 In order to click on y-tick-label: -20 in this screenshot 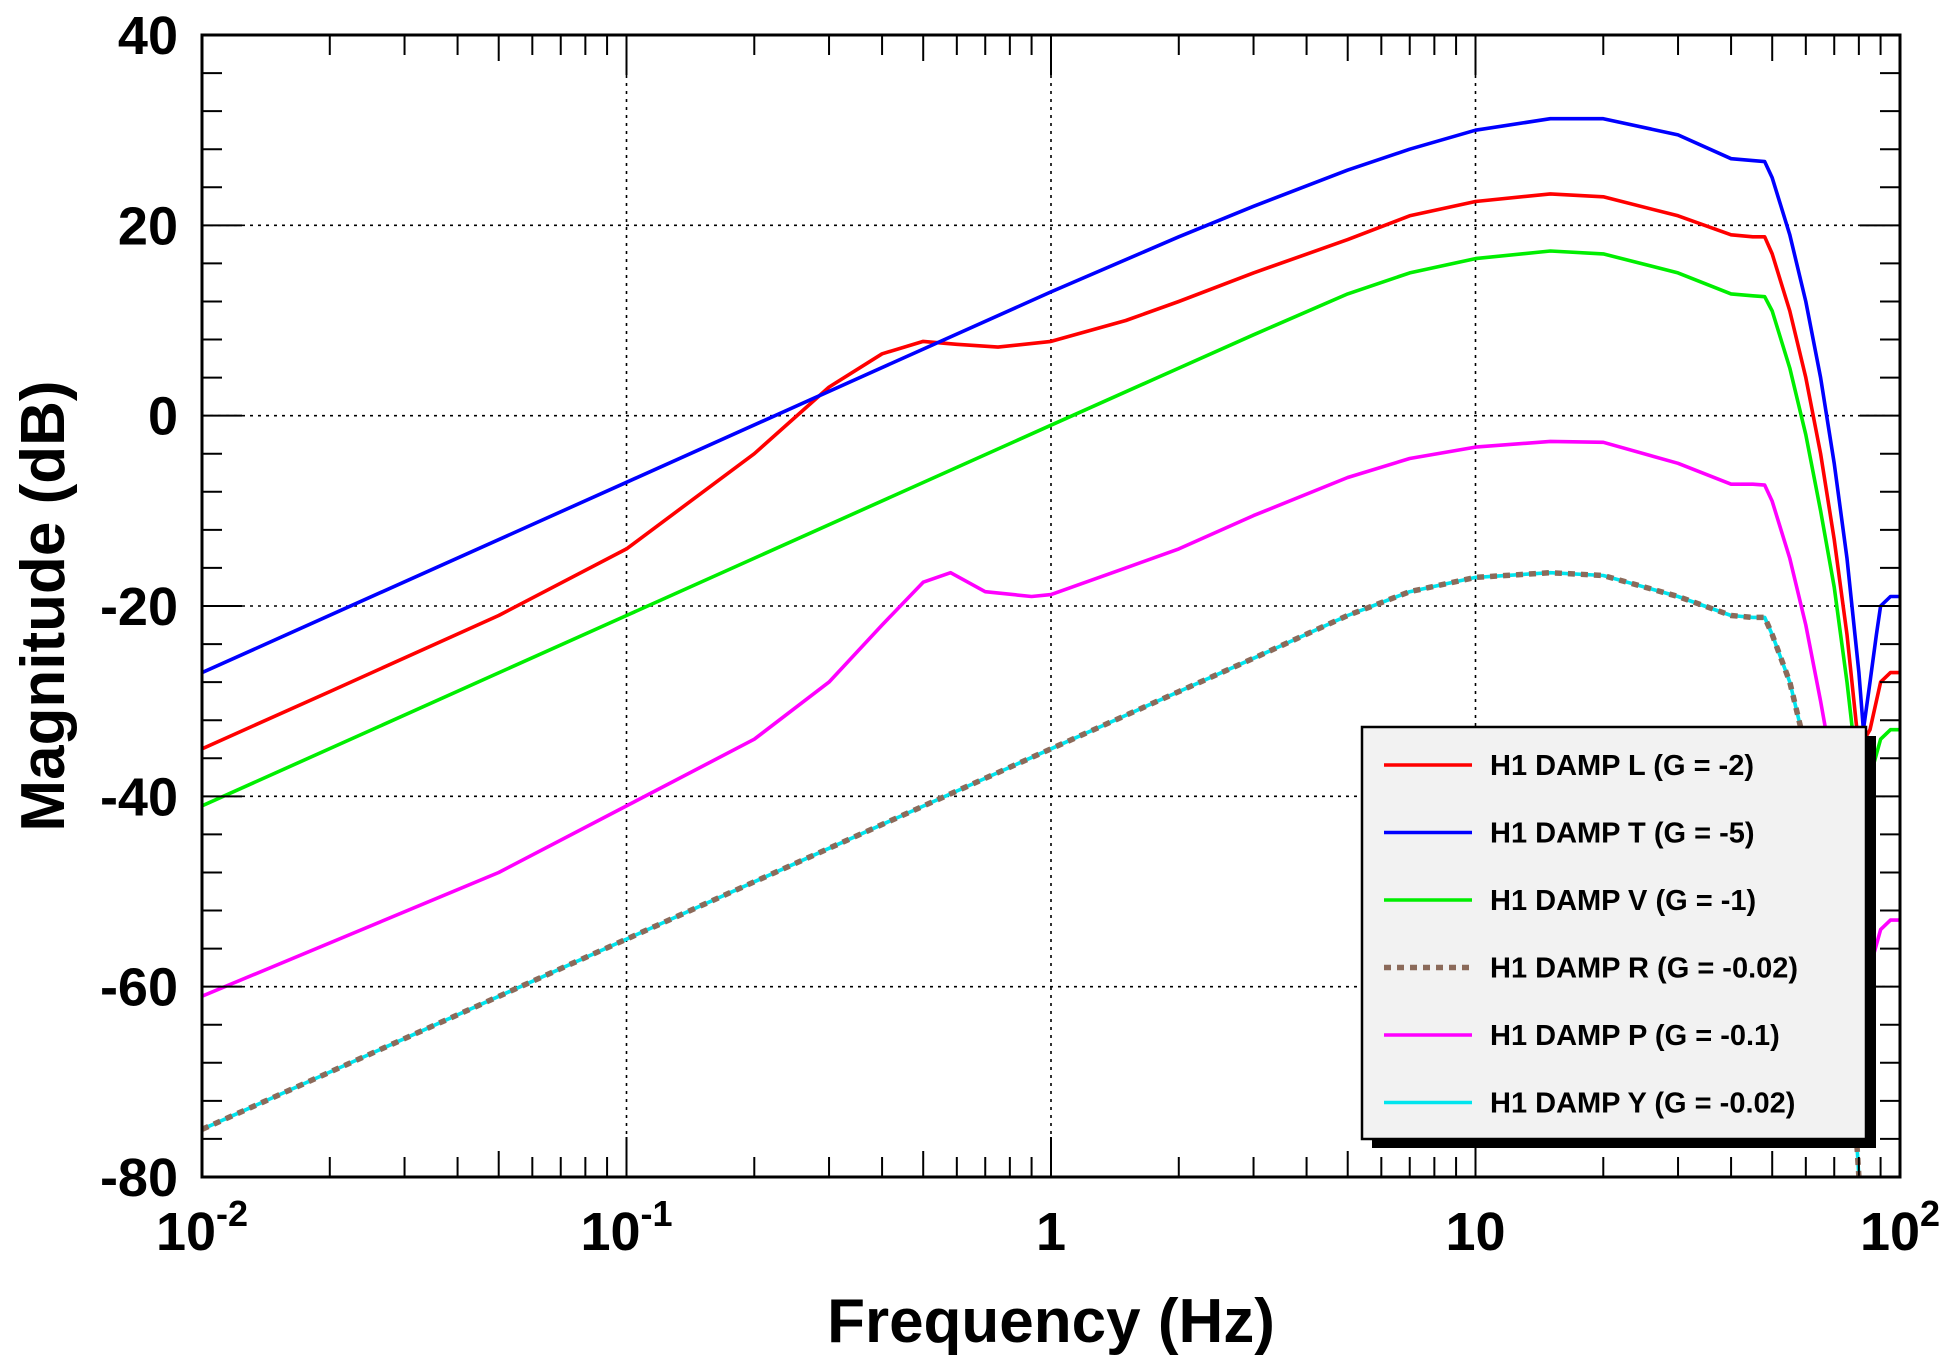, I will do `click(139, 607)`.